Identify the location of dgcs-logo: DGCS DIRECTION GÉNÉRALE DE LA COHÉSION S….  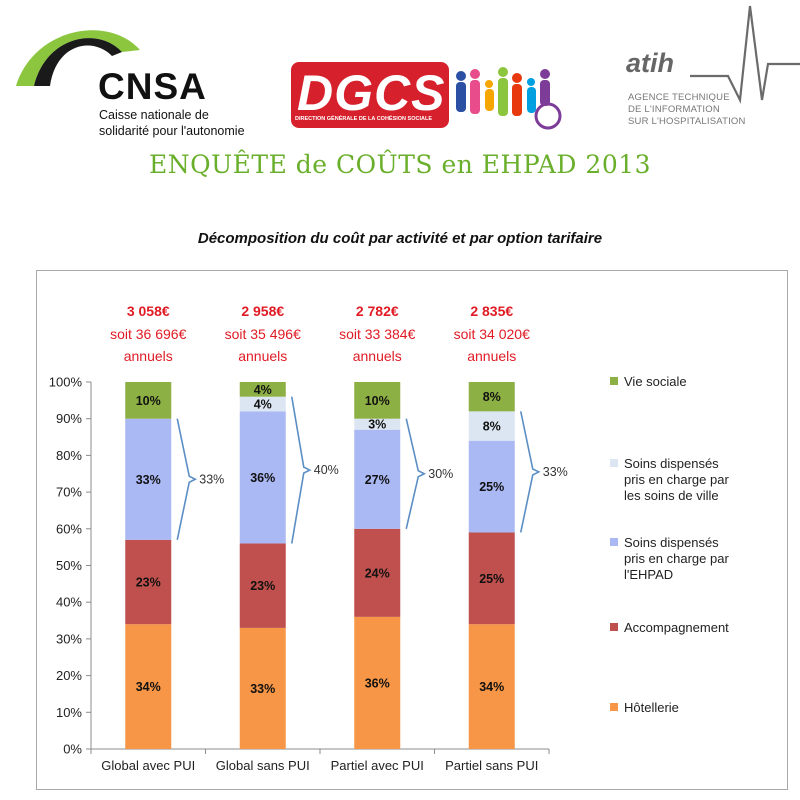
(436, 98).